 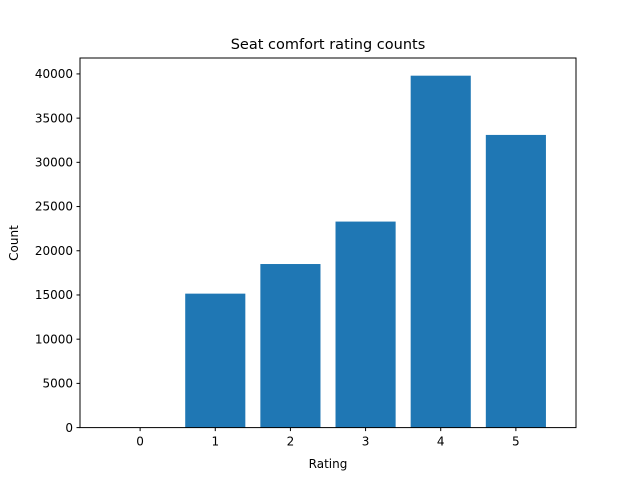 What do you see at coordinates (54, 295) in the screenshot?
I see `y-tick-label: 15000` at bounding box center [54, 295].